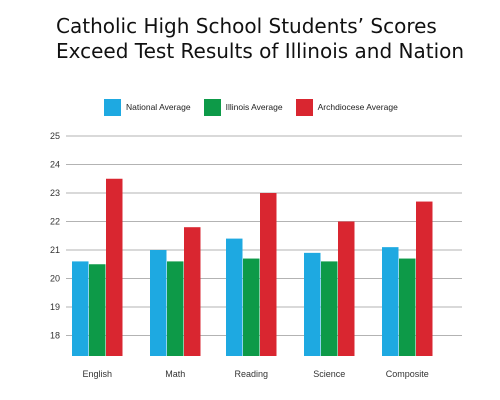 The height and width of the screenshot is (400, 500). I want to click on bar-composite-national-average, so click(390, 301).